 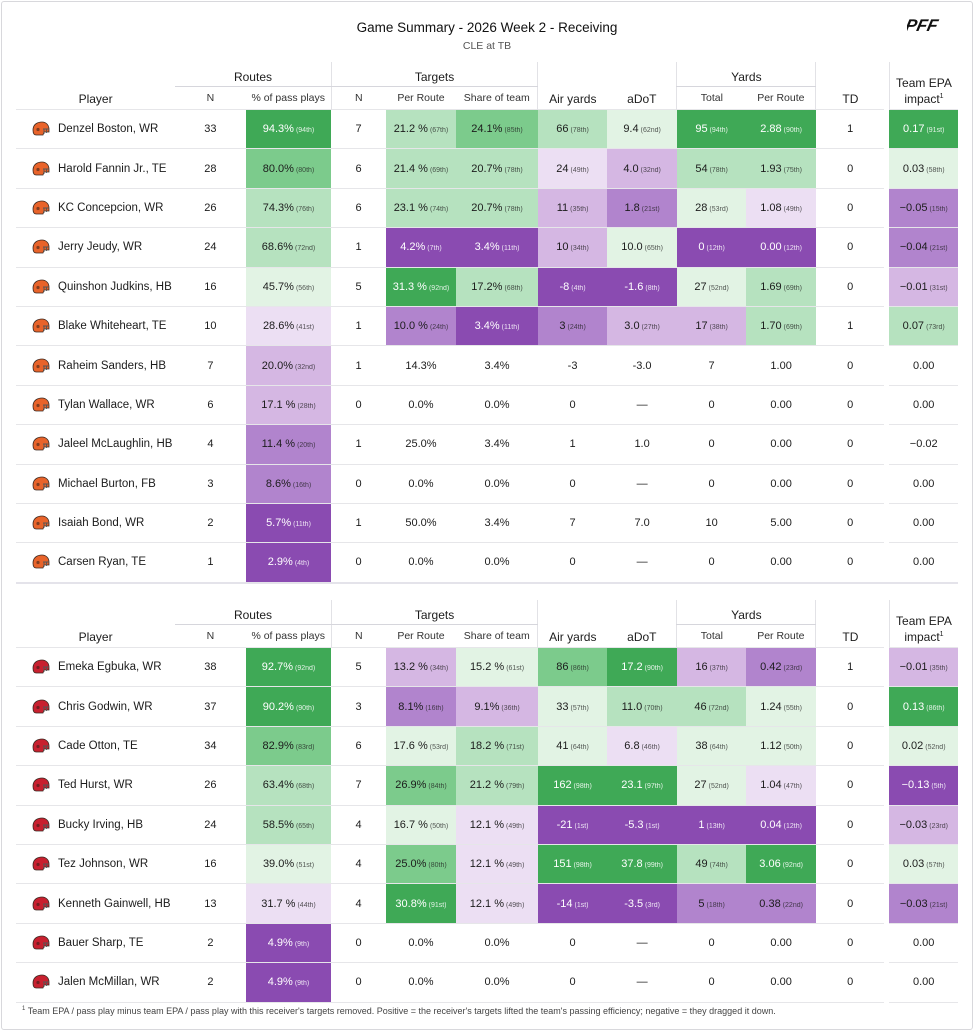 I want to click on targets-per-route-value: 16.7 %, so click(x=410, y=824).